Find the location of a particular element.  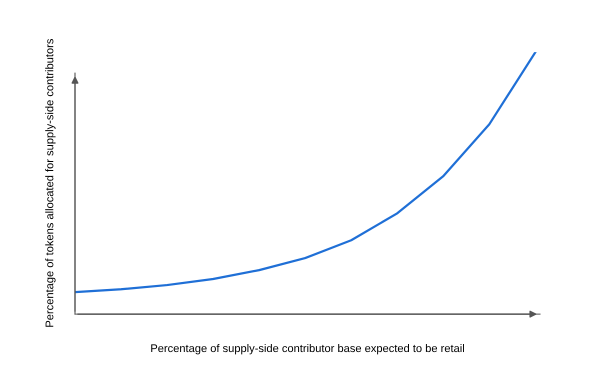

x-axis-title: Percentage of supply-side contributor base expected to be retail is located at coordinates (307, 349).